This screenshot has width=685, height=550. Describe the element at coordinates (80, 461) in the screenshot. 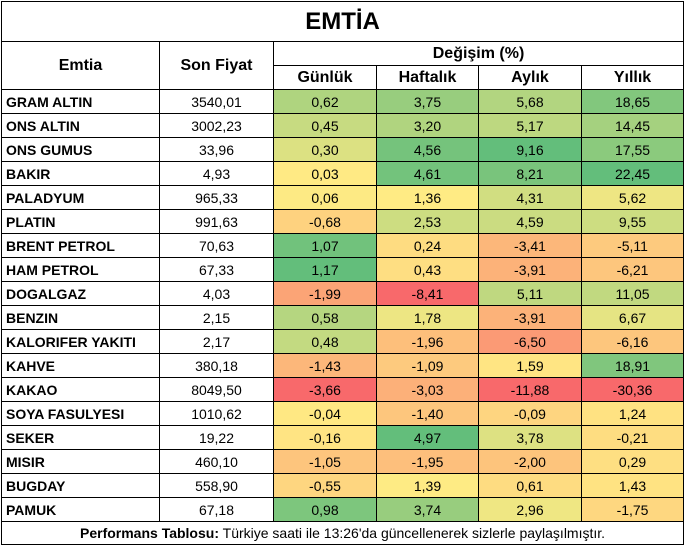

I see `commodity-name: MISIR` at that location.